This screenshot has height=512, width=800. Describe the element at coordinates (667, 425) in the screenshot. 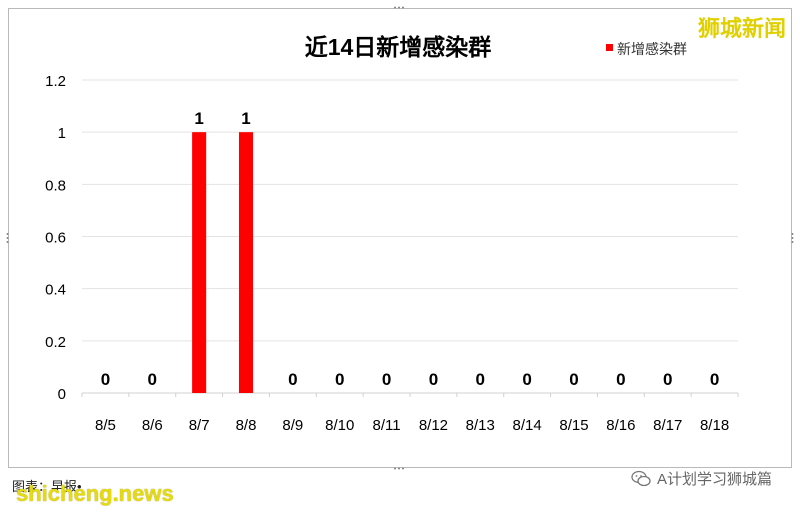

I see `x-tick-label: 8/17` at that location.